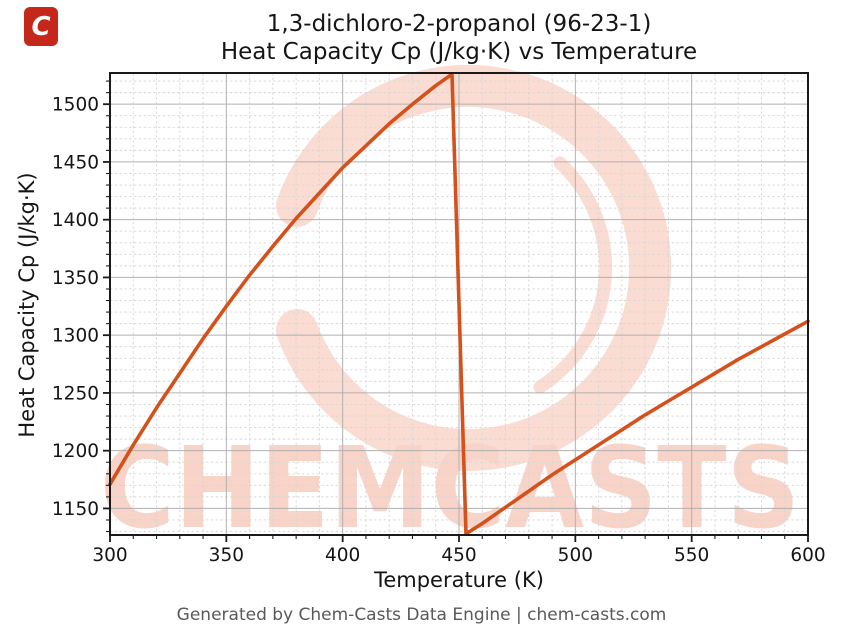 The width and height of the screenshot is (843, 644). I want to click on y-tick-label: 1400, so click(75, 220).